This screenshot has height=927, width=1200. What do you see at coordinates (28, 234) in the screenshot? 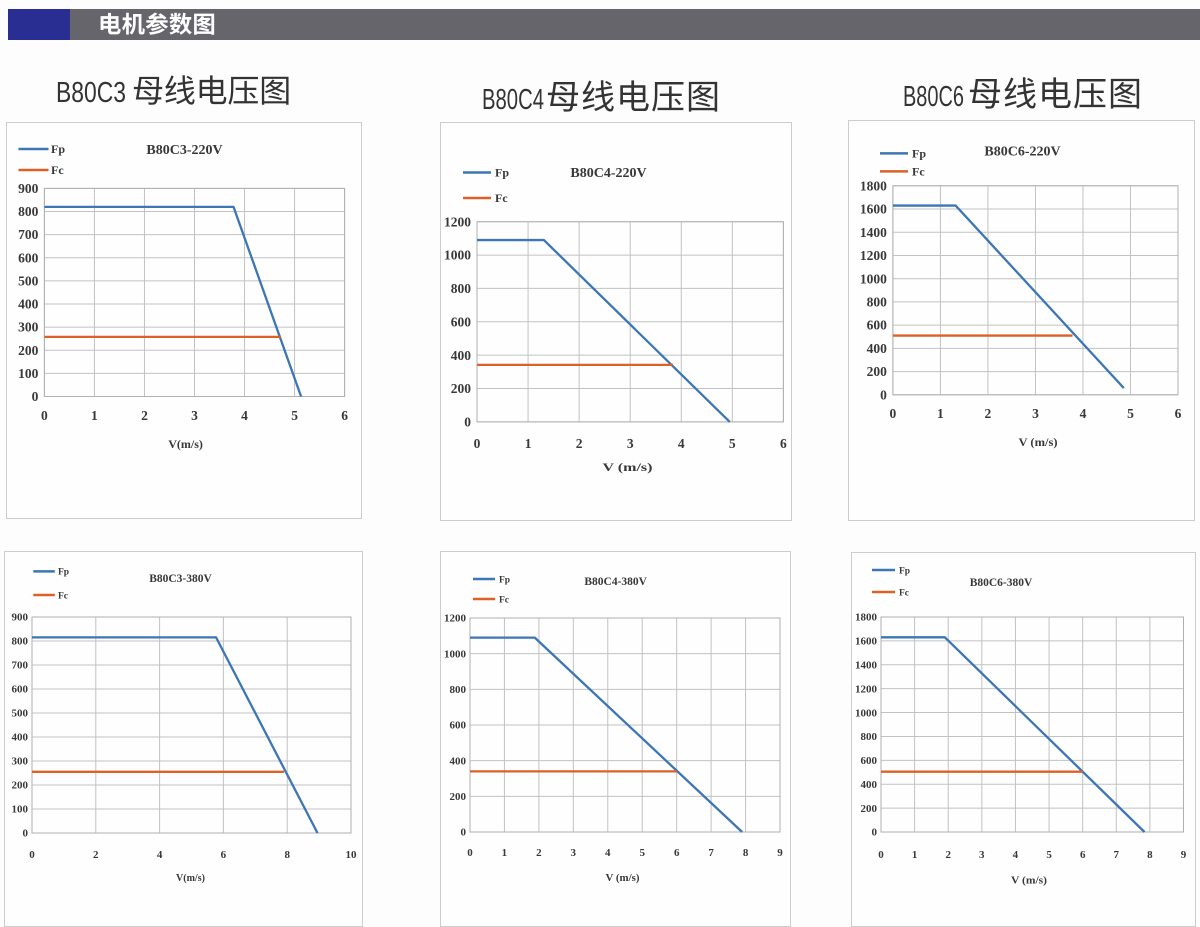
I see `svg-text: 700` at bounding box center [28, 234].